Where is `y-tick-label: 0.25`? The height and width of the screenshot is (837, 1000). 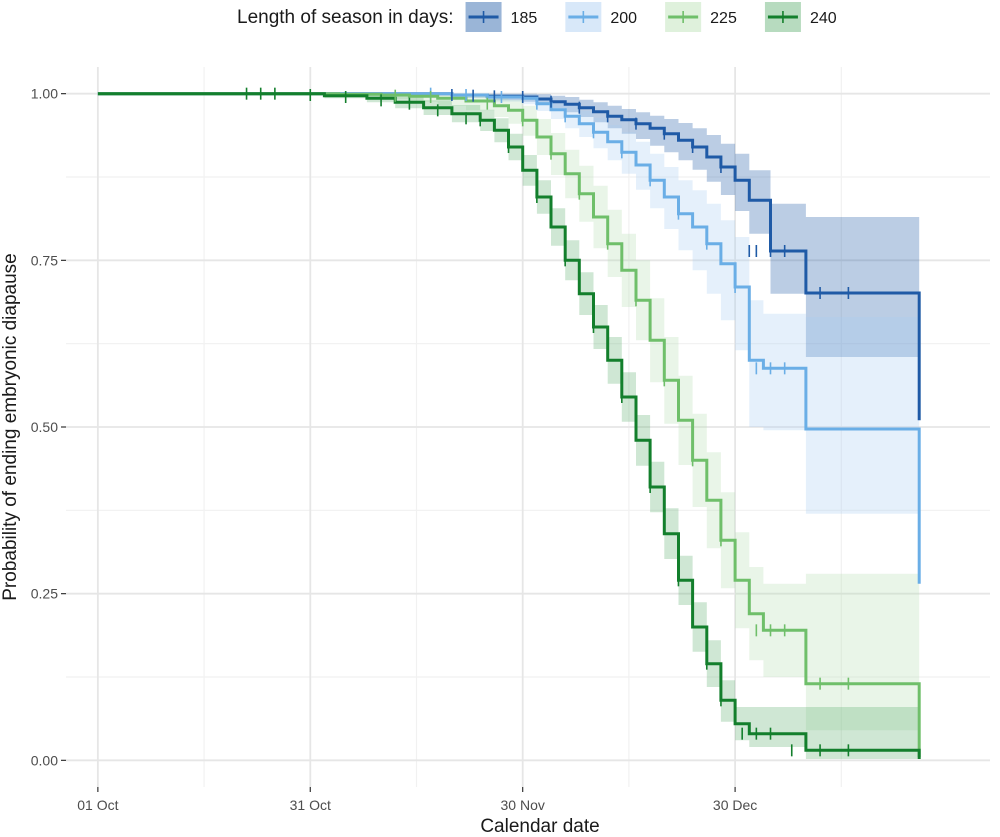 y-tick-label: 0.25 is located at coordinates (44, 594).